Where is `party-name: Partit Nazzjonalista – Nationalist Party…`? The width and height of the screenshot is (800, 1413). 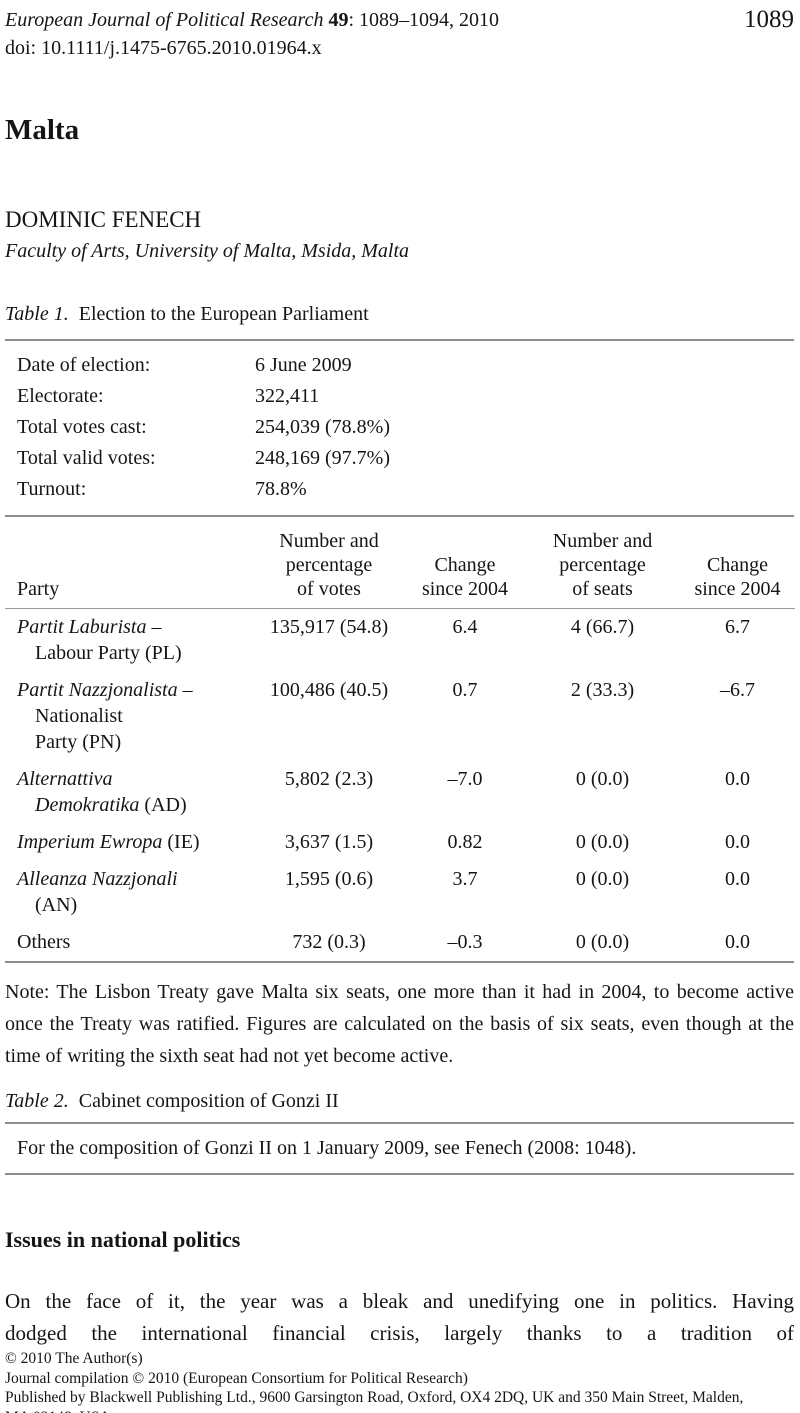
party-name: Partit Nazzjonalista – Nationalist Party… is located at coordinates (105, 716).